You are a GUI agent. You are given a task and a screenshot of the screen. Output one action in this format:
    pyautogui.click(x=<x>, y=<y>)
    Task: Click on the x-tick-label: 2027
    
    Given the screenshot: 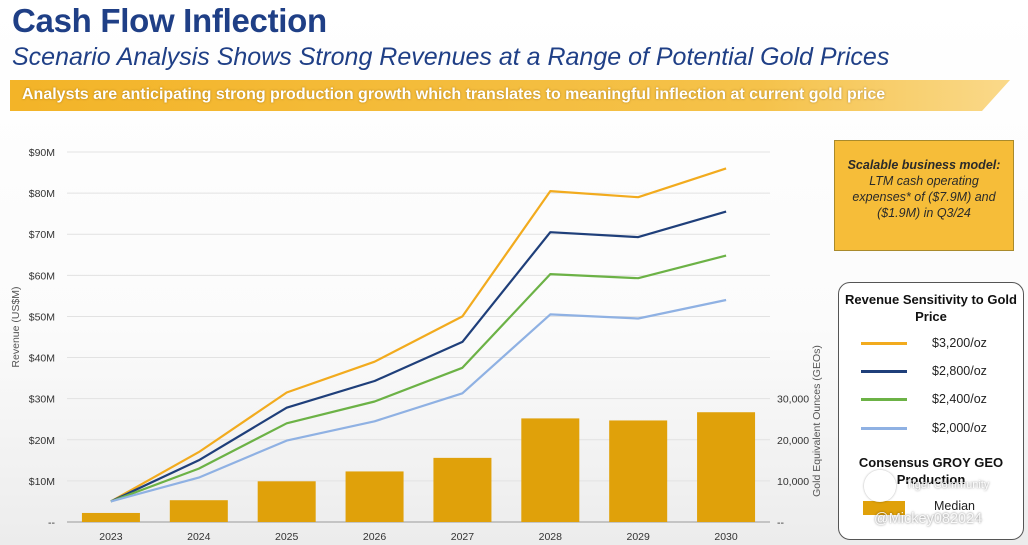 What is the action you would take?
    pyautogui.click(x=463, y=537)
    